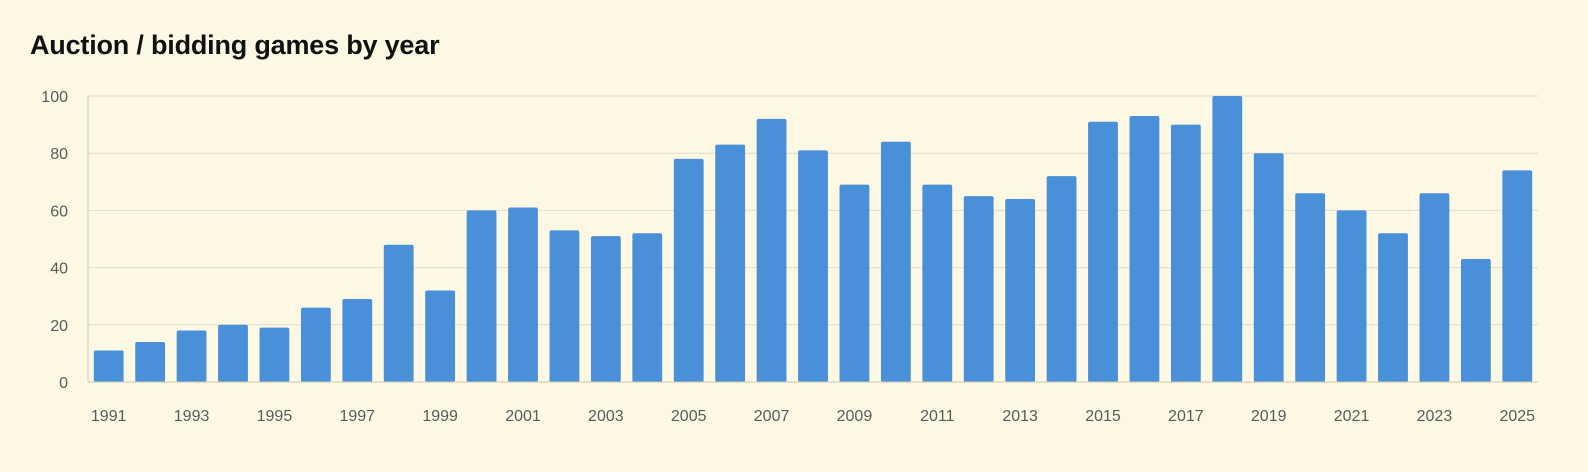 The image size is (1588, 472). I want to click on bar-1999, so click(440, 336).